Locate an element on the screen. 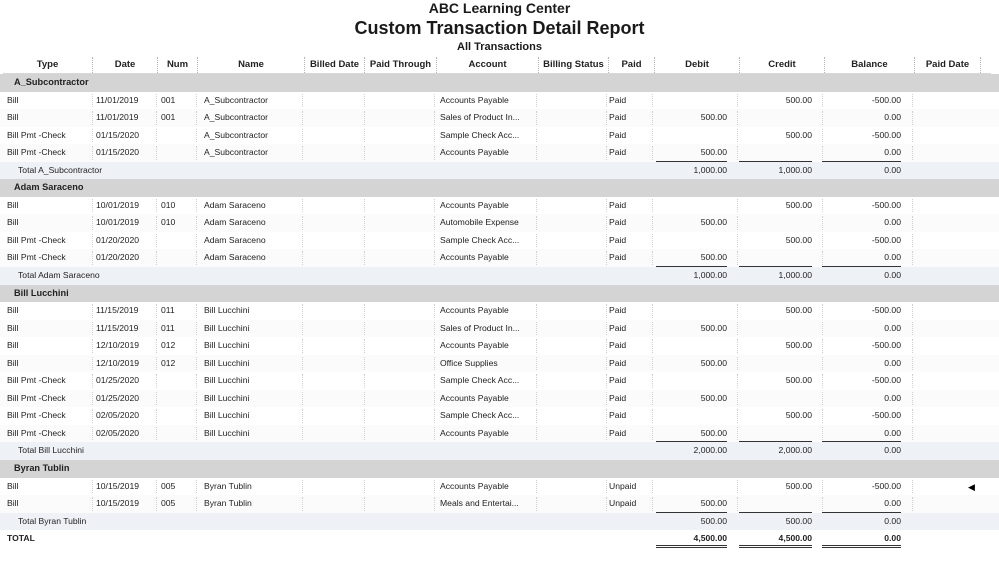 Image resolution: width=999 pixels, height=562 pixels. col-header-billed-date: Billed Date is located at coordinates (335, 65).